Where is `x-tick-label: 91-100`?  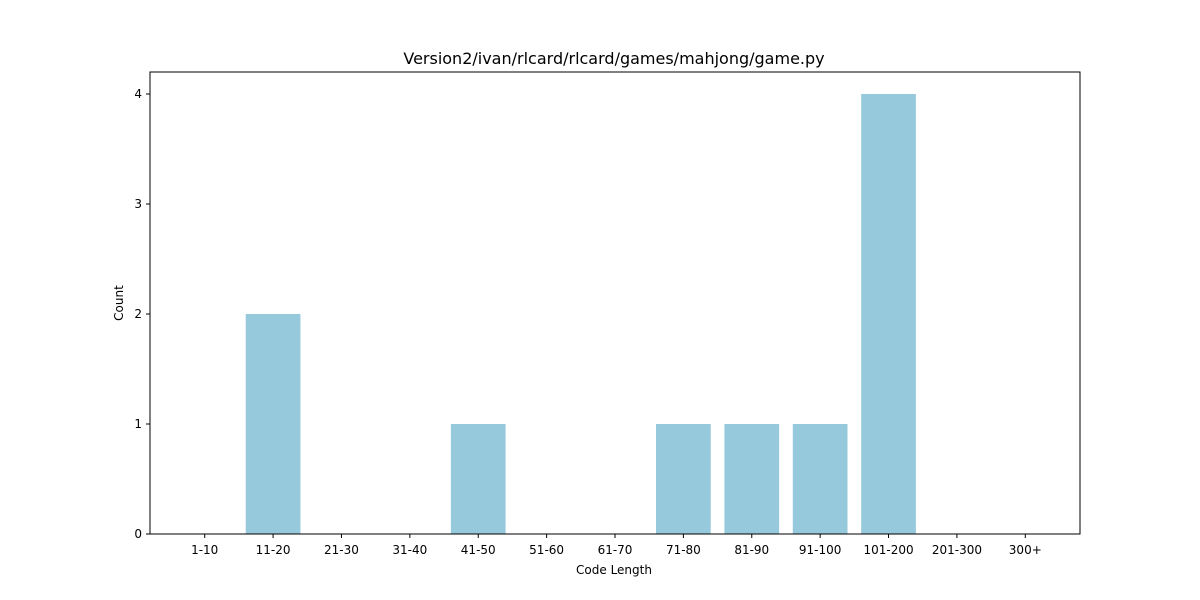 x-tick-label: 91-100 is located at coordinates (820, 550).